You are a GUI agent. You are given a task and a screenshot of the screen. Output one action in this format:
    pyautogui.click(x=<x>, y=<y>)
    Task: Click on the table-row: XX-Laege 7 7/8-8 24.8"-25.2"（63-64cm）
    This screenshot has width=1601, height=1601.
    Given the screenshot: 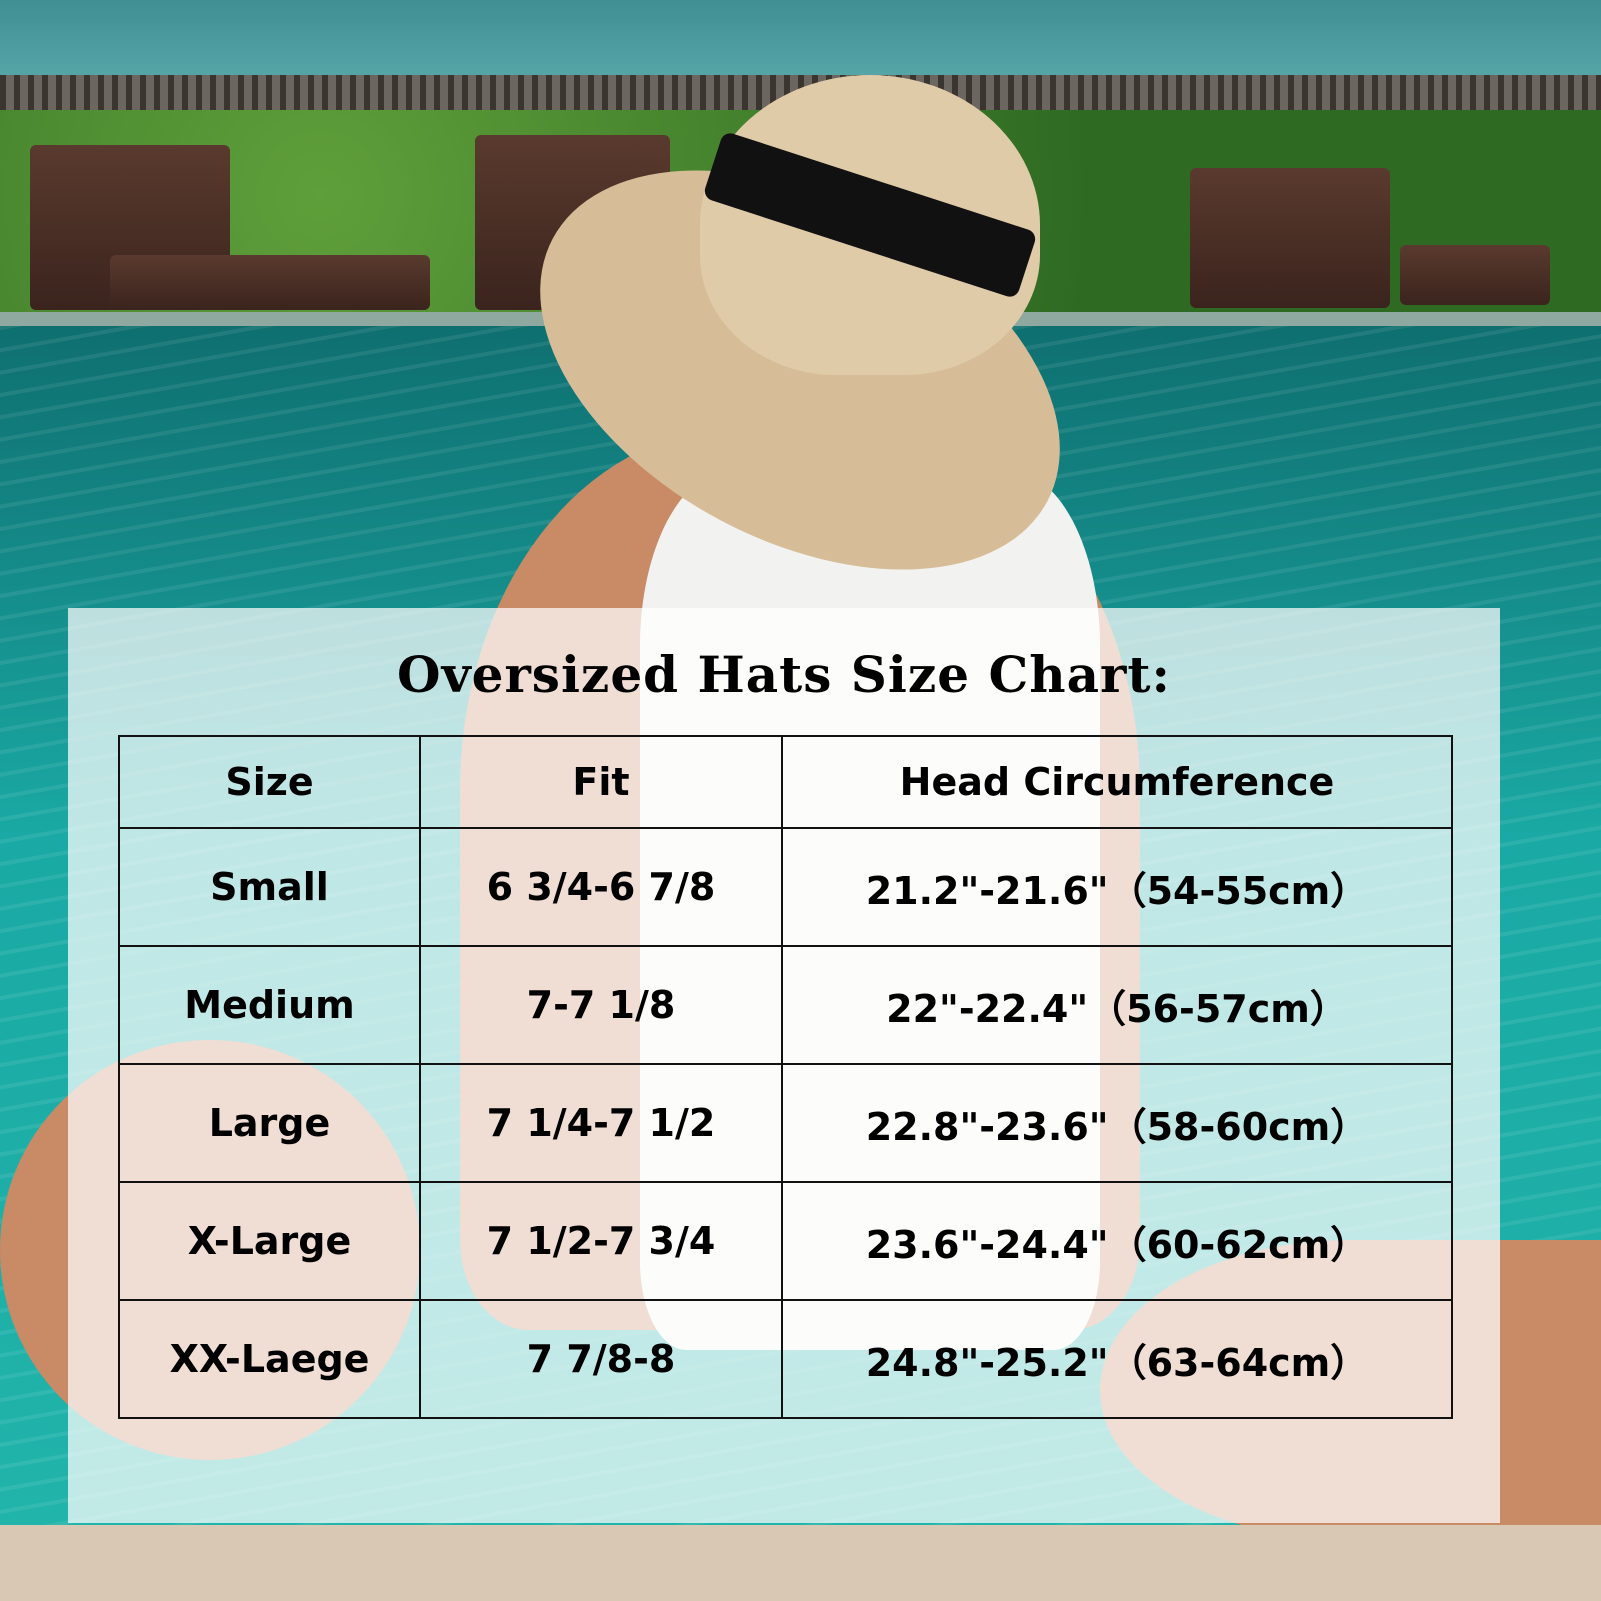 What is the action you would take?
    pyautogui.click(x=785, y=1359)
    